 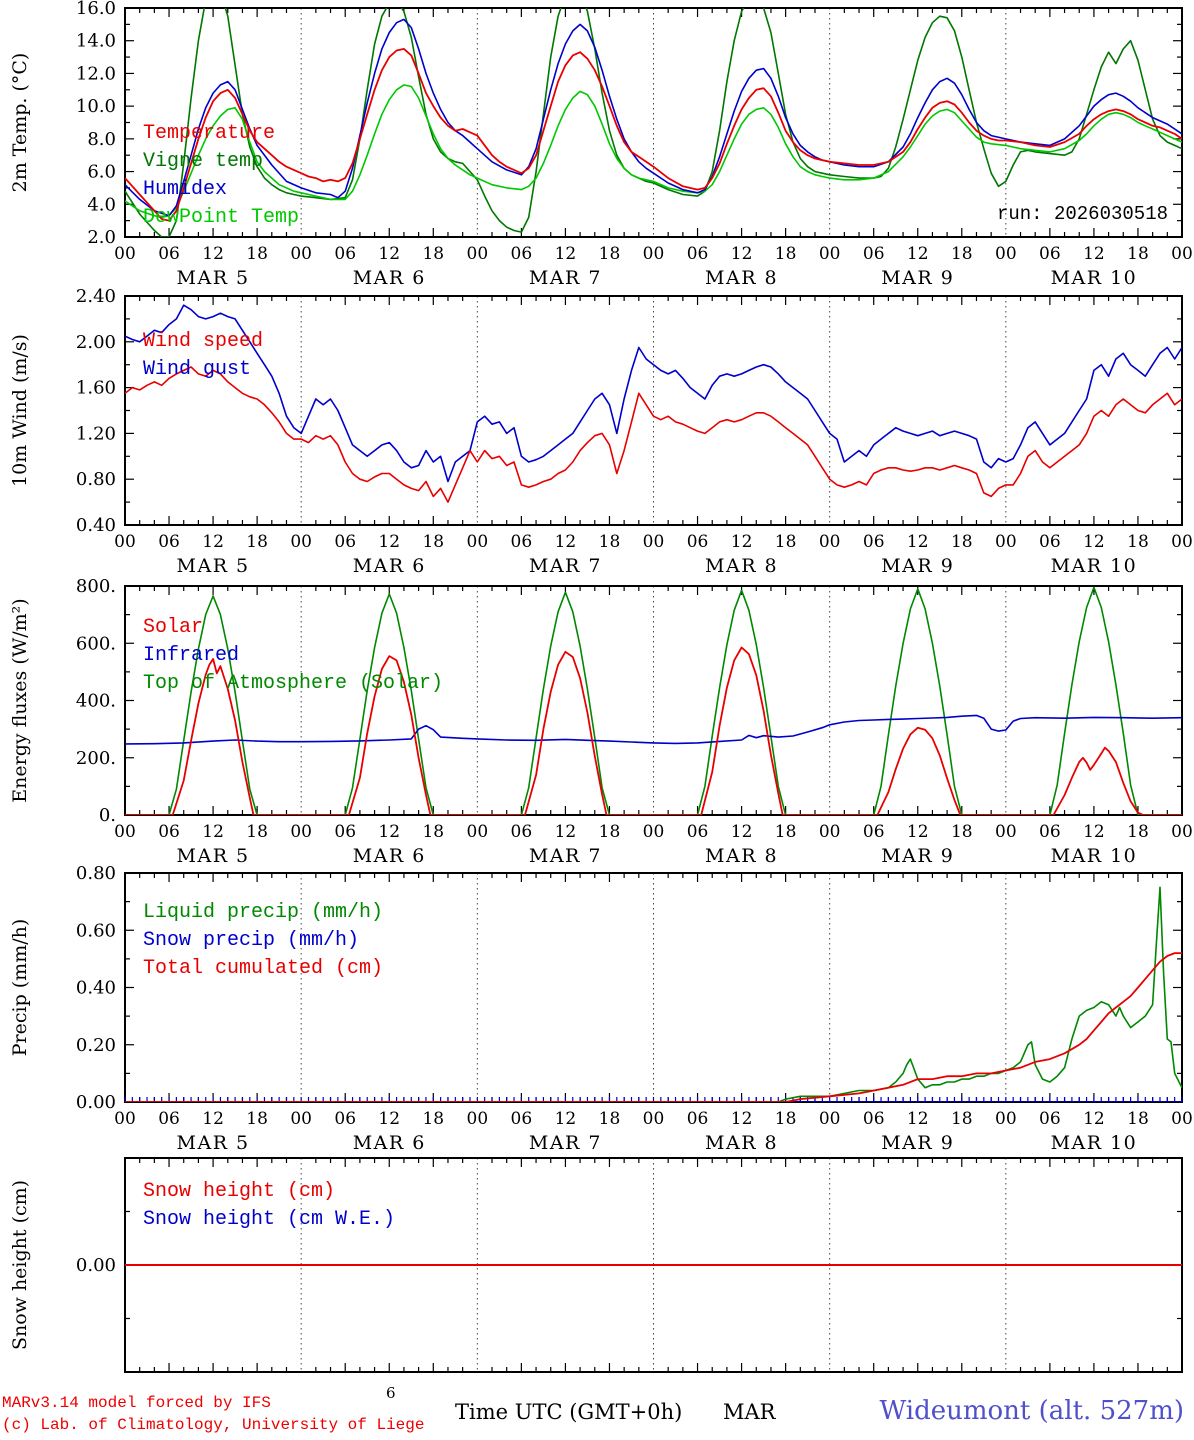 I want to click on legend-item: Wind gust, so click(x=197, y=369).